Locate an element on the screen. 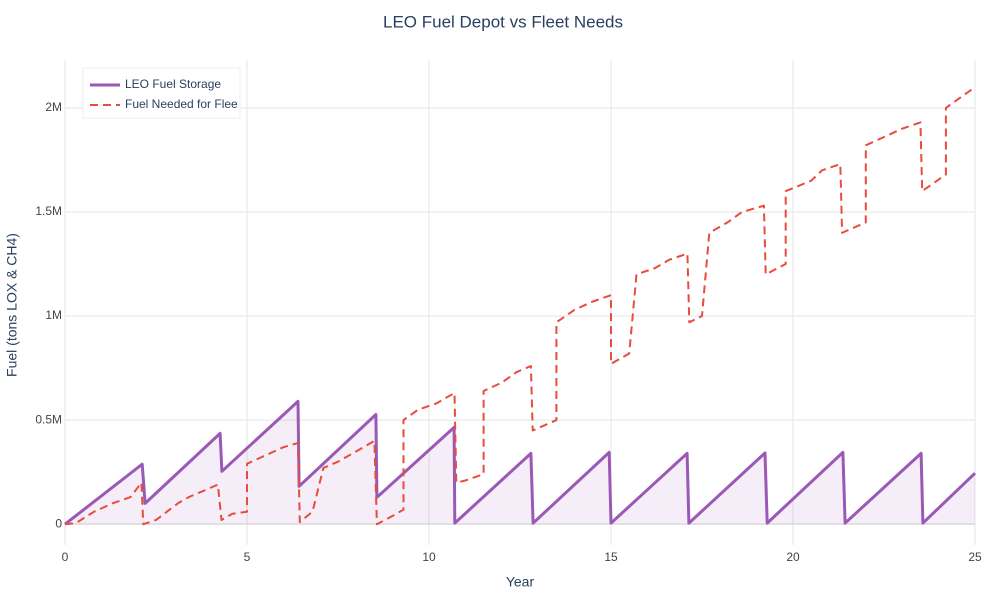 The width and height of the screenshot is (1006, 600). y-tick-label: 0.5M is located at coordinates (48, 419).